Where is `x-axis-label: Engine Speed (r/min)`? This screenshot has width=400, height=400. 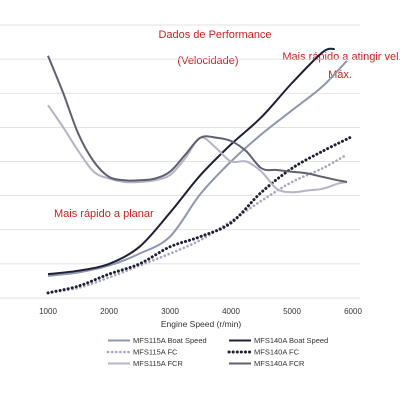
x-axis-label: Engine Speed (r/min) is located at coordinates (201, 324).